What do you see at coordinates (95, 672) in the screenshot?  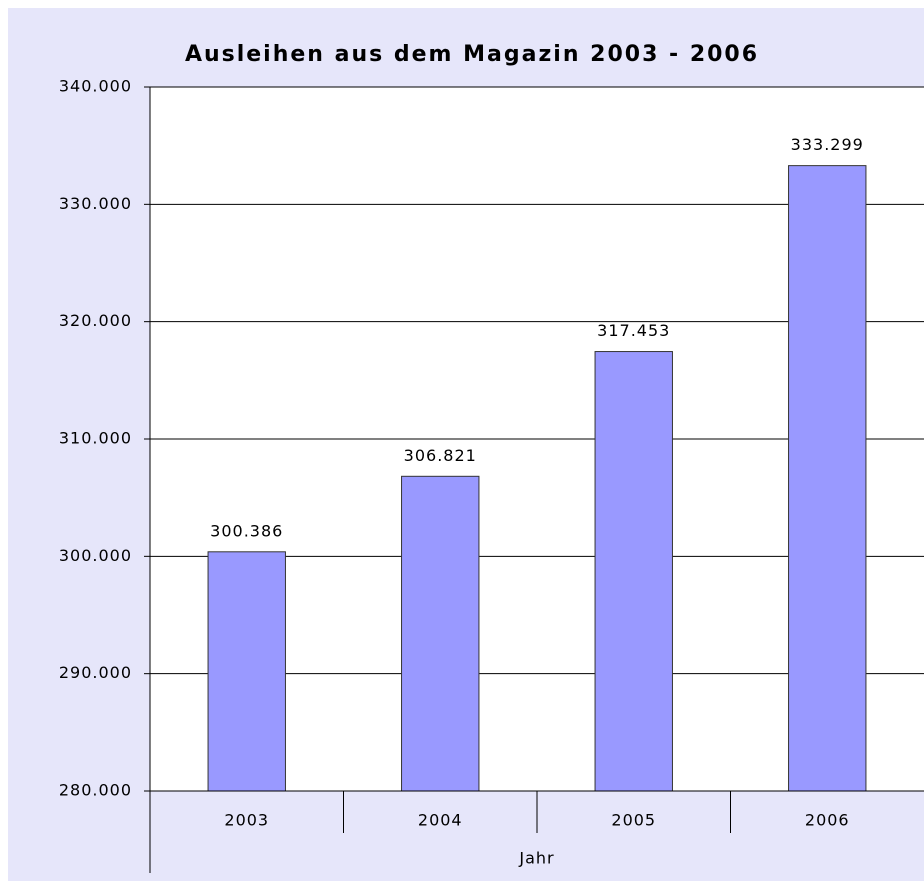 I see `y-tick-label: 290.000` at bounding box center [95, 672].